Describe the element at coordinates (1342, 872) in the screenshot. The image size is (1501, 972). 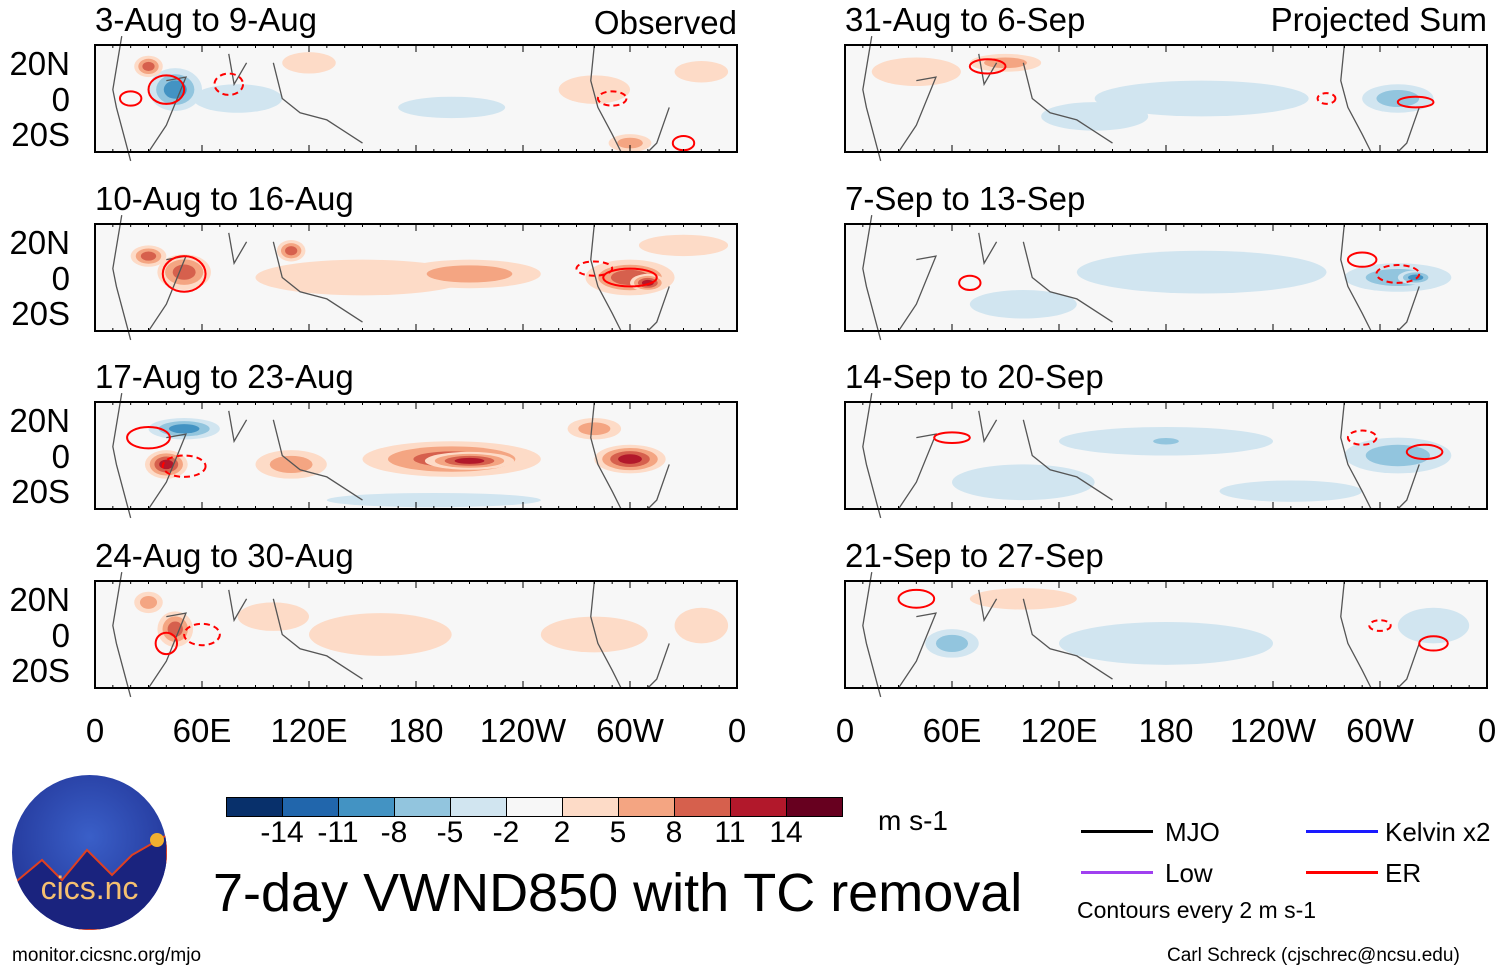
I see `legend-line-er` at that location.